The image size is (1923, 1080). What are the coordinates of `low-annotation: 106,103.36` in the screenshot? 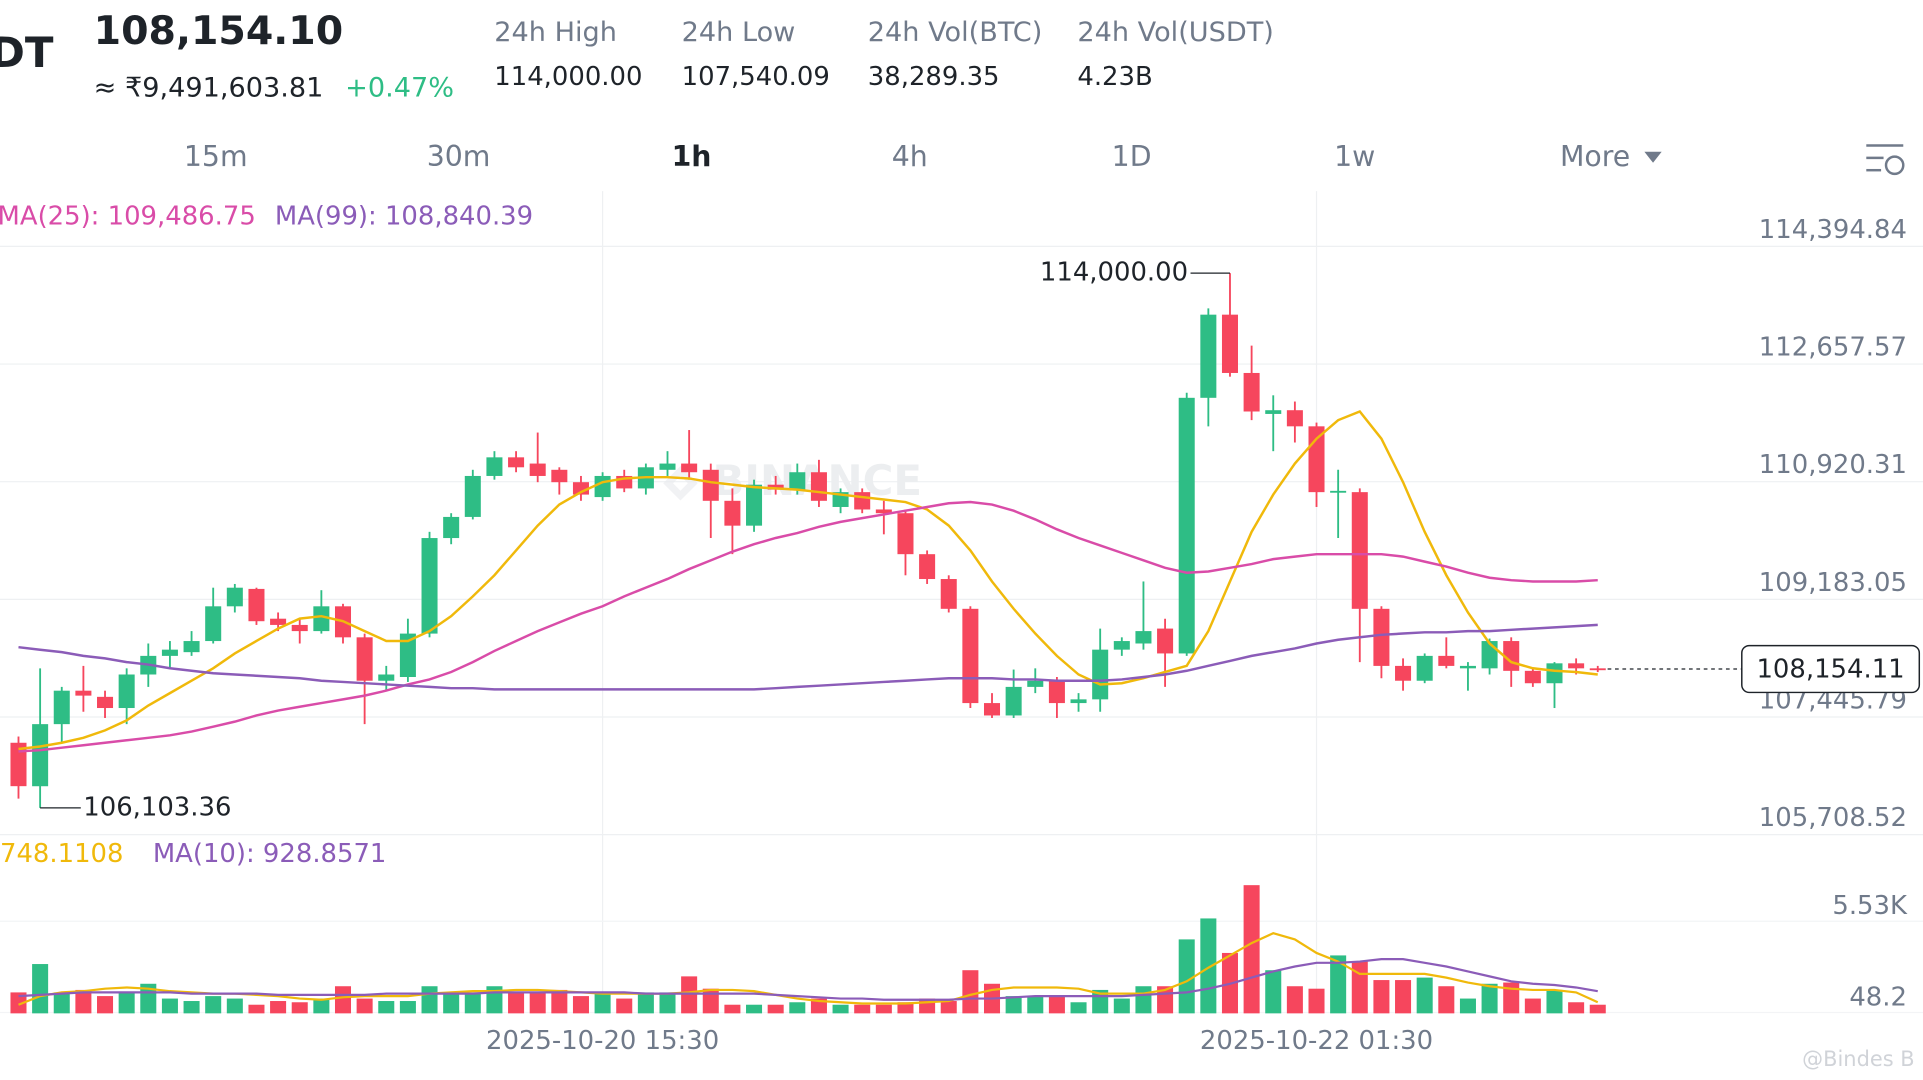 It's located at (157, 807).